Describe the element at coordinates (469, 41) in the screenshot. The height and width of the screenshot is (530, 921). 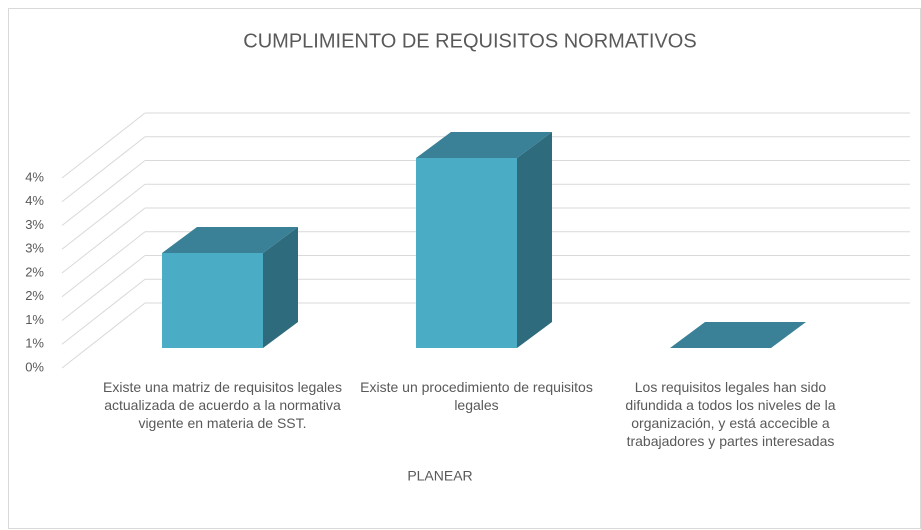
I see `chart-title: CUMPLIMIENTO DE REQUISITOS NORMATIVOS` at that location.